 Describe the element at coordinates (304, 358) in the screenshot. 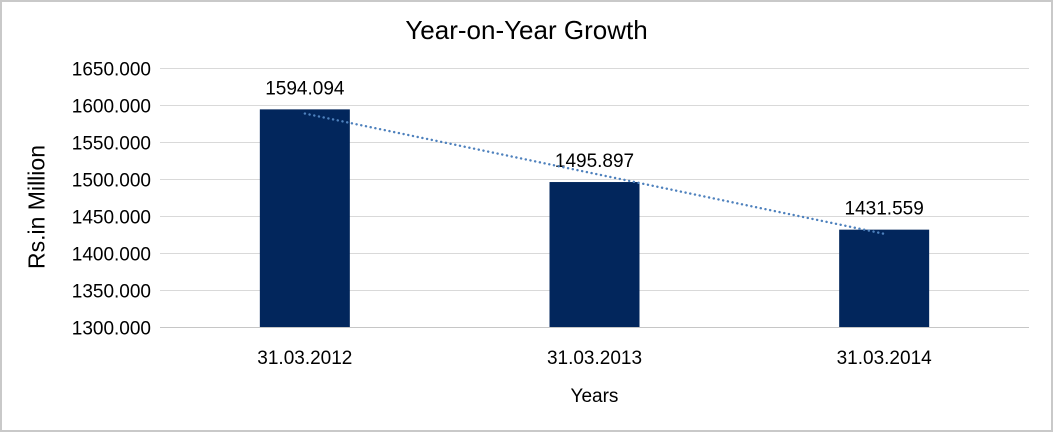

I see `x-tick-label: 31.03.2012` at that location.